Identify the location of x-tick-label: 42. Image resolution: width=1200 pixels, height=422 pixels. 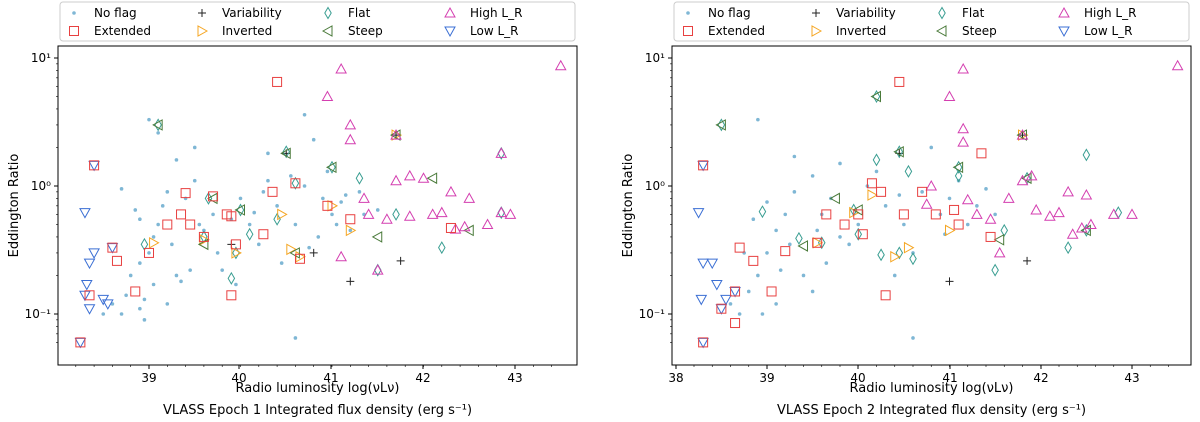
(422, 378).